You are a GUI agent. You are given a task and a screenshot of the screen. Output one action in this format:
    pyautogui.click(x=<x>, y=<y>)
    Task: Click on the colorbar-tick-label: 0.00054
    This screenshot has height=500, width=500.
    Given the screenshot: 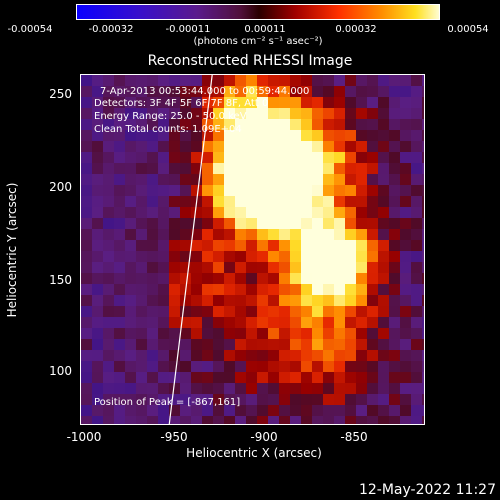 What is the action you would take?
    pyautogui.click(x=468, y=29)
    